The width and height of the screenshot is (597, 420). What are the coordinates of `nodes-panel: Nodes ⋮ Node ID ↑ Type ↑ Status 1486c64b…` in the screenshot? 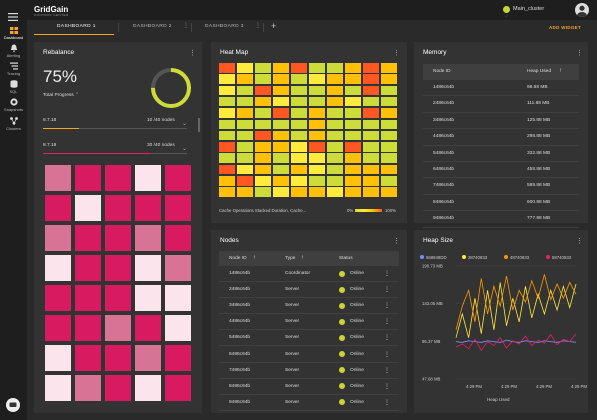 It's located at (309, 321).